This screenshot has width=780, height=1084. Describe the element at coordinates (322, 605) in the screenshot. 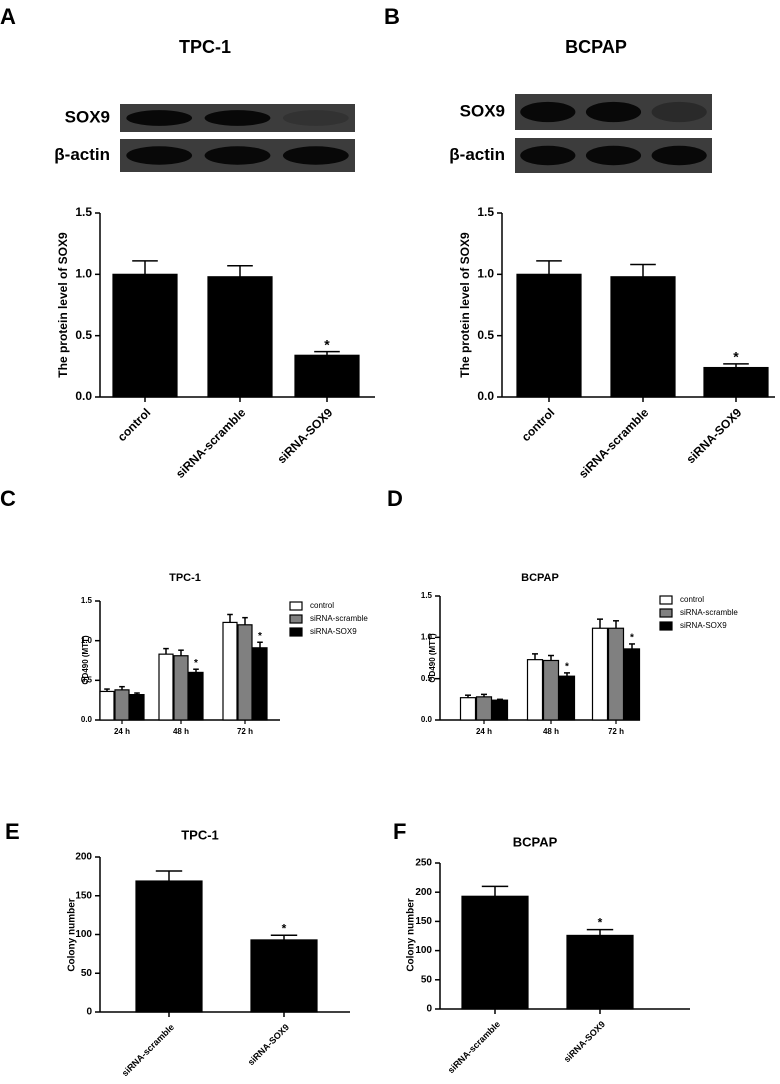

I see `legend-label: control` at that location.